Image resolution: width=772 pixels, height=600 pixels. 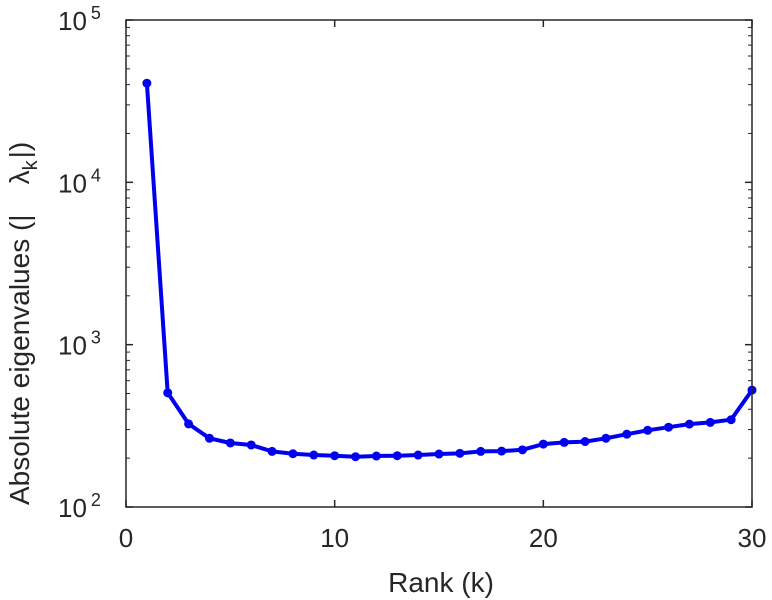 I want to click on y-tick-label: 10 3, so click(x=79, y=344).